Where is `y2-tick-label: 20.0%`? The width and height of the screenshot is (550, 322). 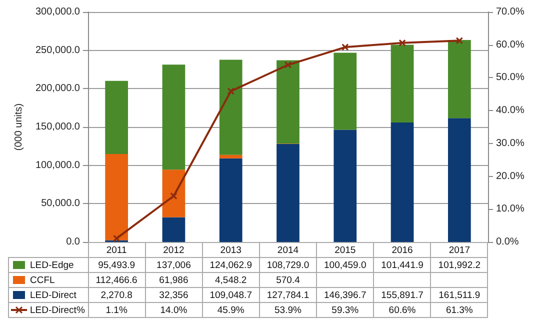 y2-tick-label: 20.0% is located at coordinates (510, 176).